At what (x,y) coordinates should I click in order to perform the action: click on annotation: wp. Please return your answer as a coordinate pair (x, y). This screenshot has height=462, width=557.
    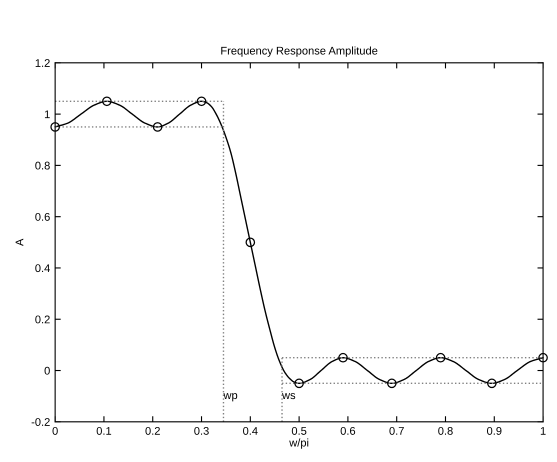
    Looking at the image, I should click on (230, 397).